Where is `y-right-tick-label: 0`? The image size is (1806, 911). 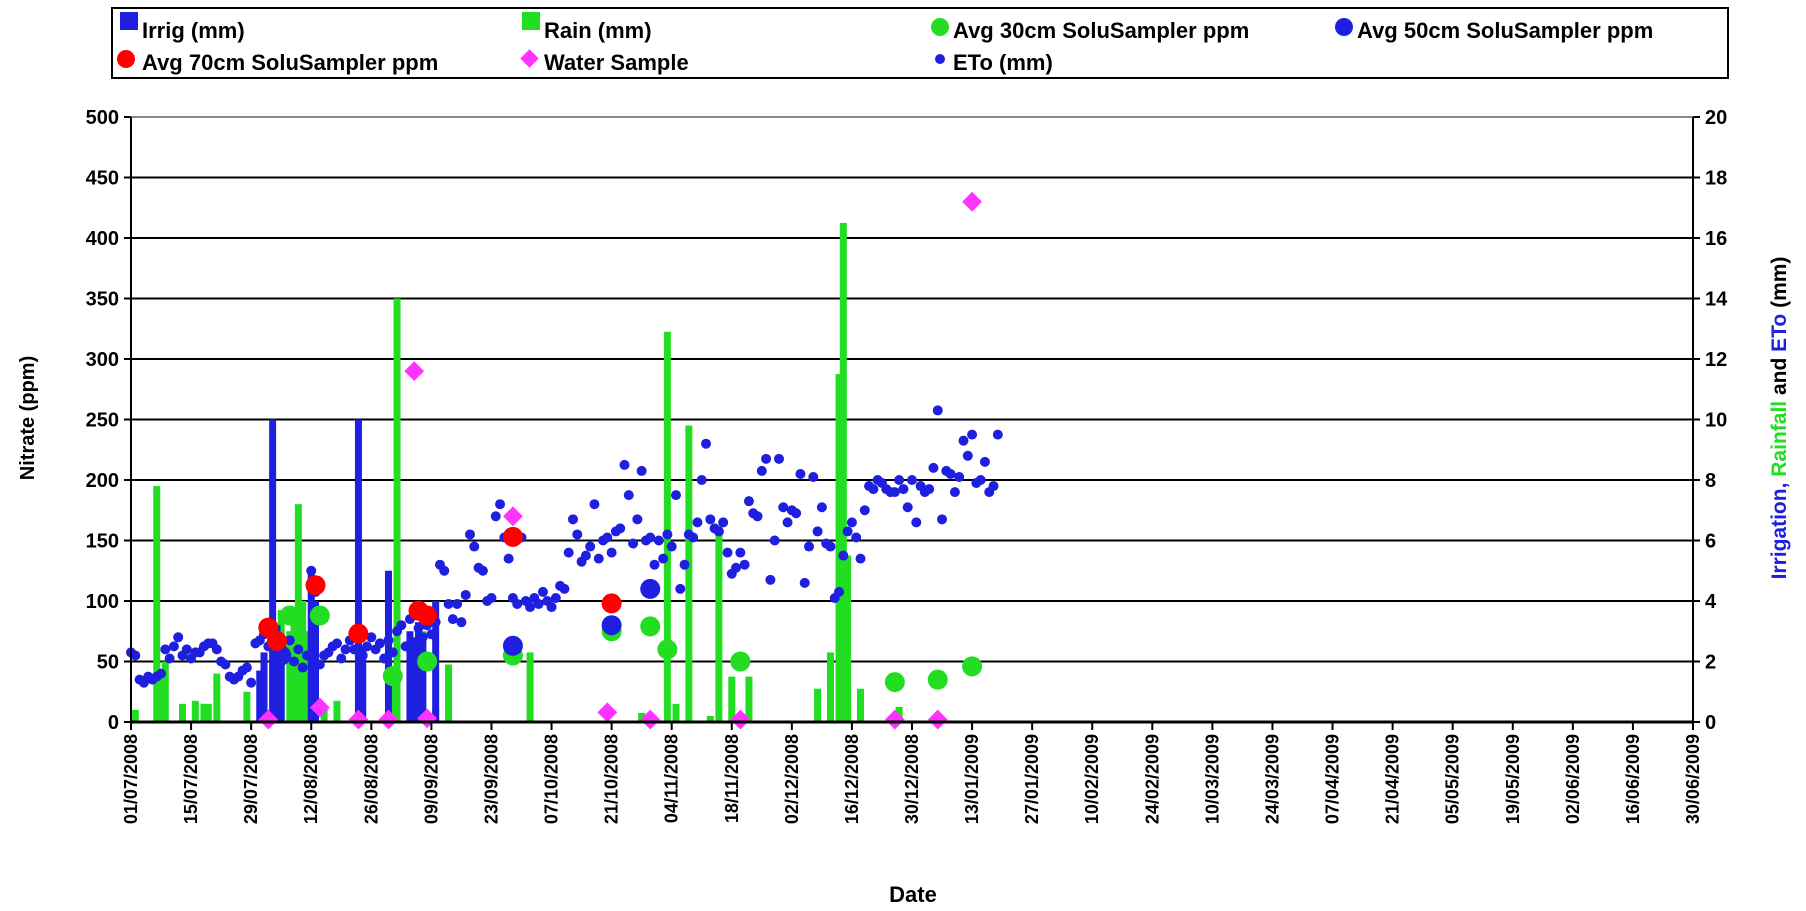
y-right-tick-label: 0 is located at coordinates (1710, 723).